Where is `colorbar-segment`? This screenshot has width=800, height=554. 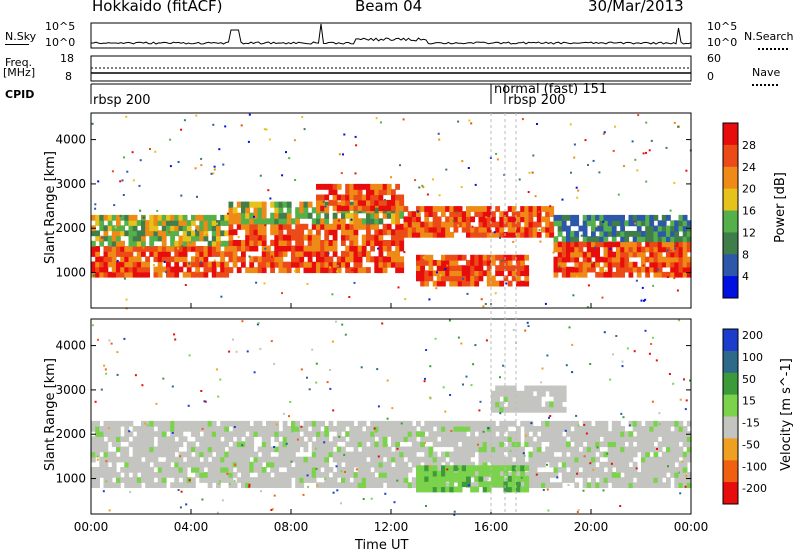 colorbar-segment is located at coordinates (730, 287).